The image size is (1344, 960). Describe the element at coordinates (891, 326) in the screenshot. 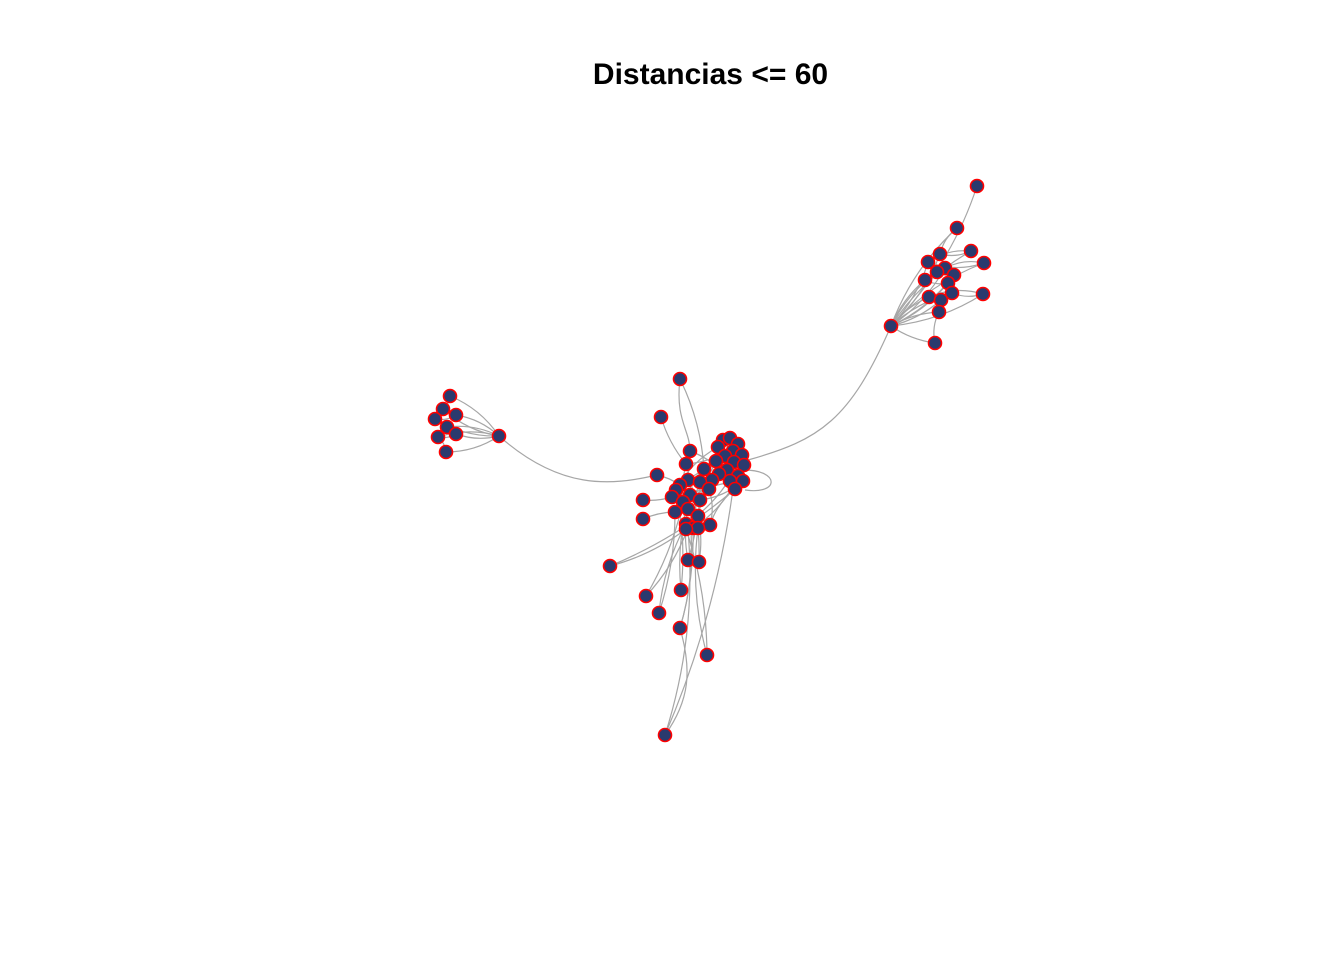

I see `node-ne-hub` at that location.